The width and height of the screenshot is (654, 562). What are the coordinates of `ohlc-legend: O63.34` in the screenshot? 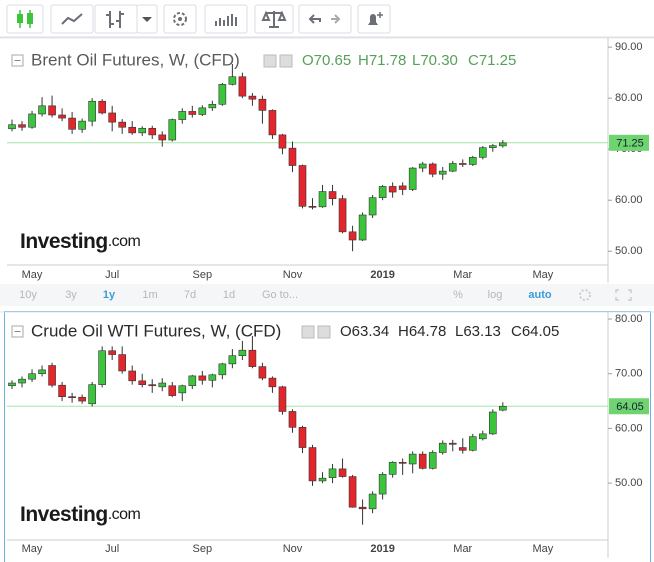 It's located at (364, 331).